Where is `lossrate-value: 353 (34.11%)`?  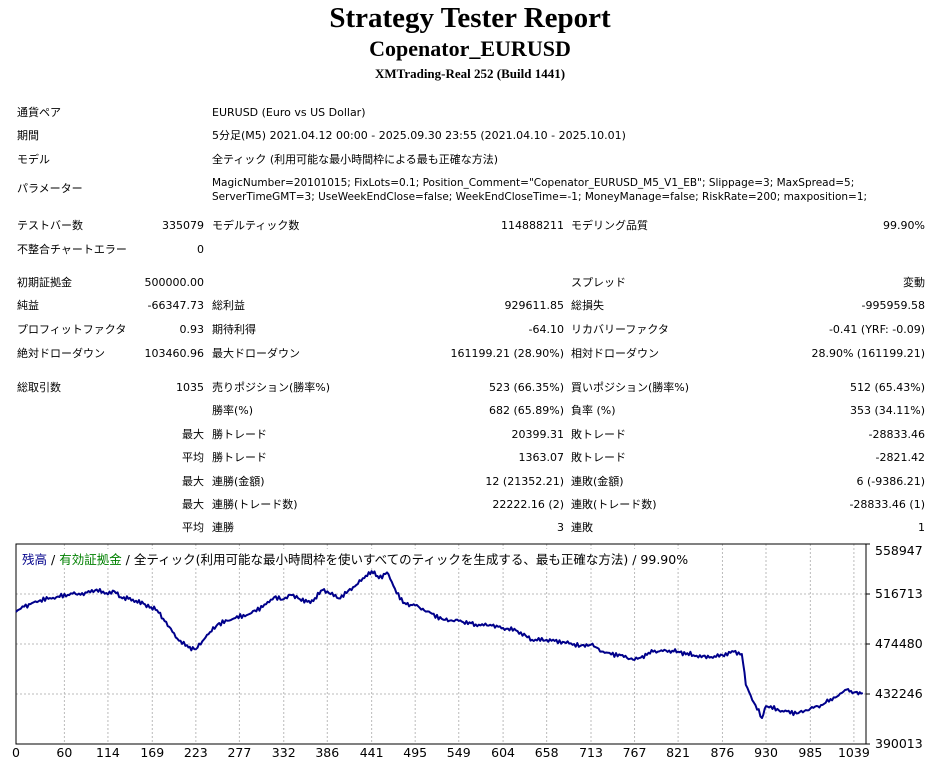
lossrate-value: 353 (34.11%) is located at coordinates (887, 410).